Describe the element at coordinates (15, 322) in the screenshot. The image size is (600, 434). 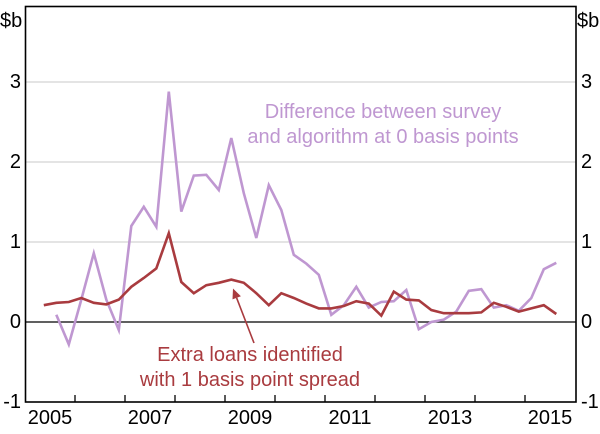
I see `y-tick-label-left: 0` at that location.